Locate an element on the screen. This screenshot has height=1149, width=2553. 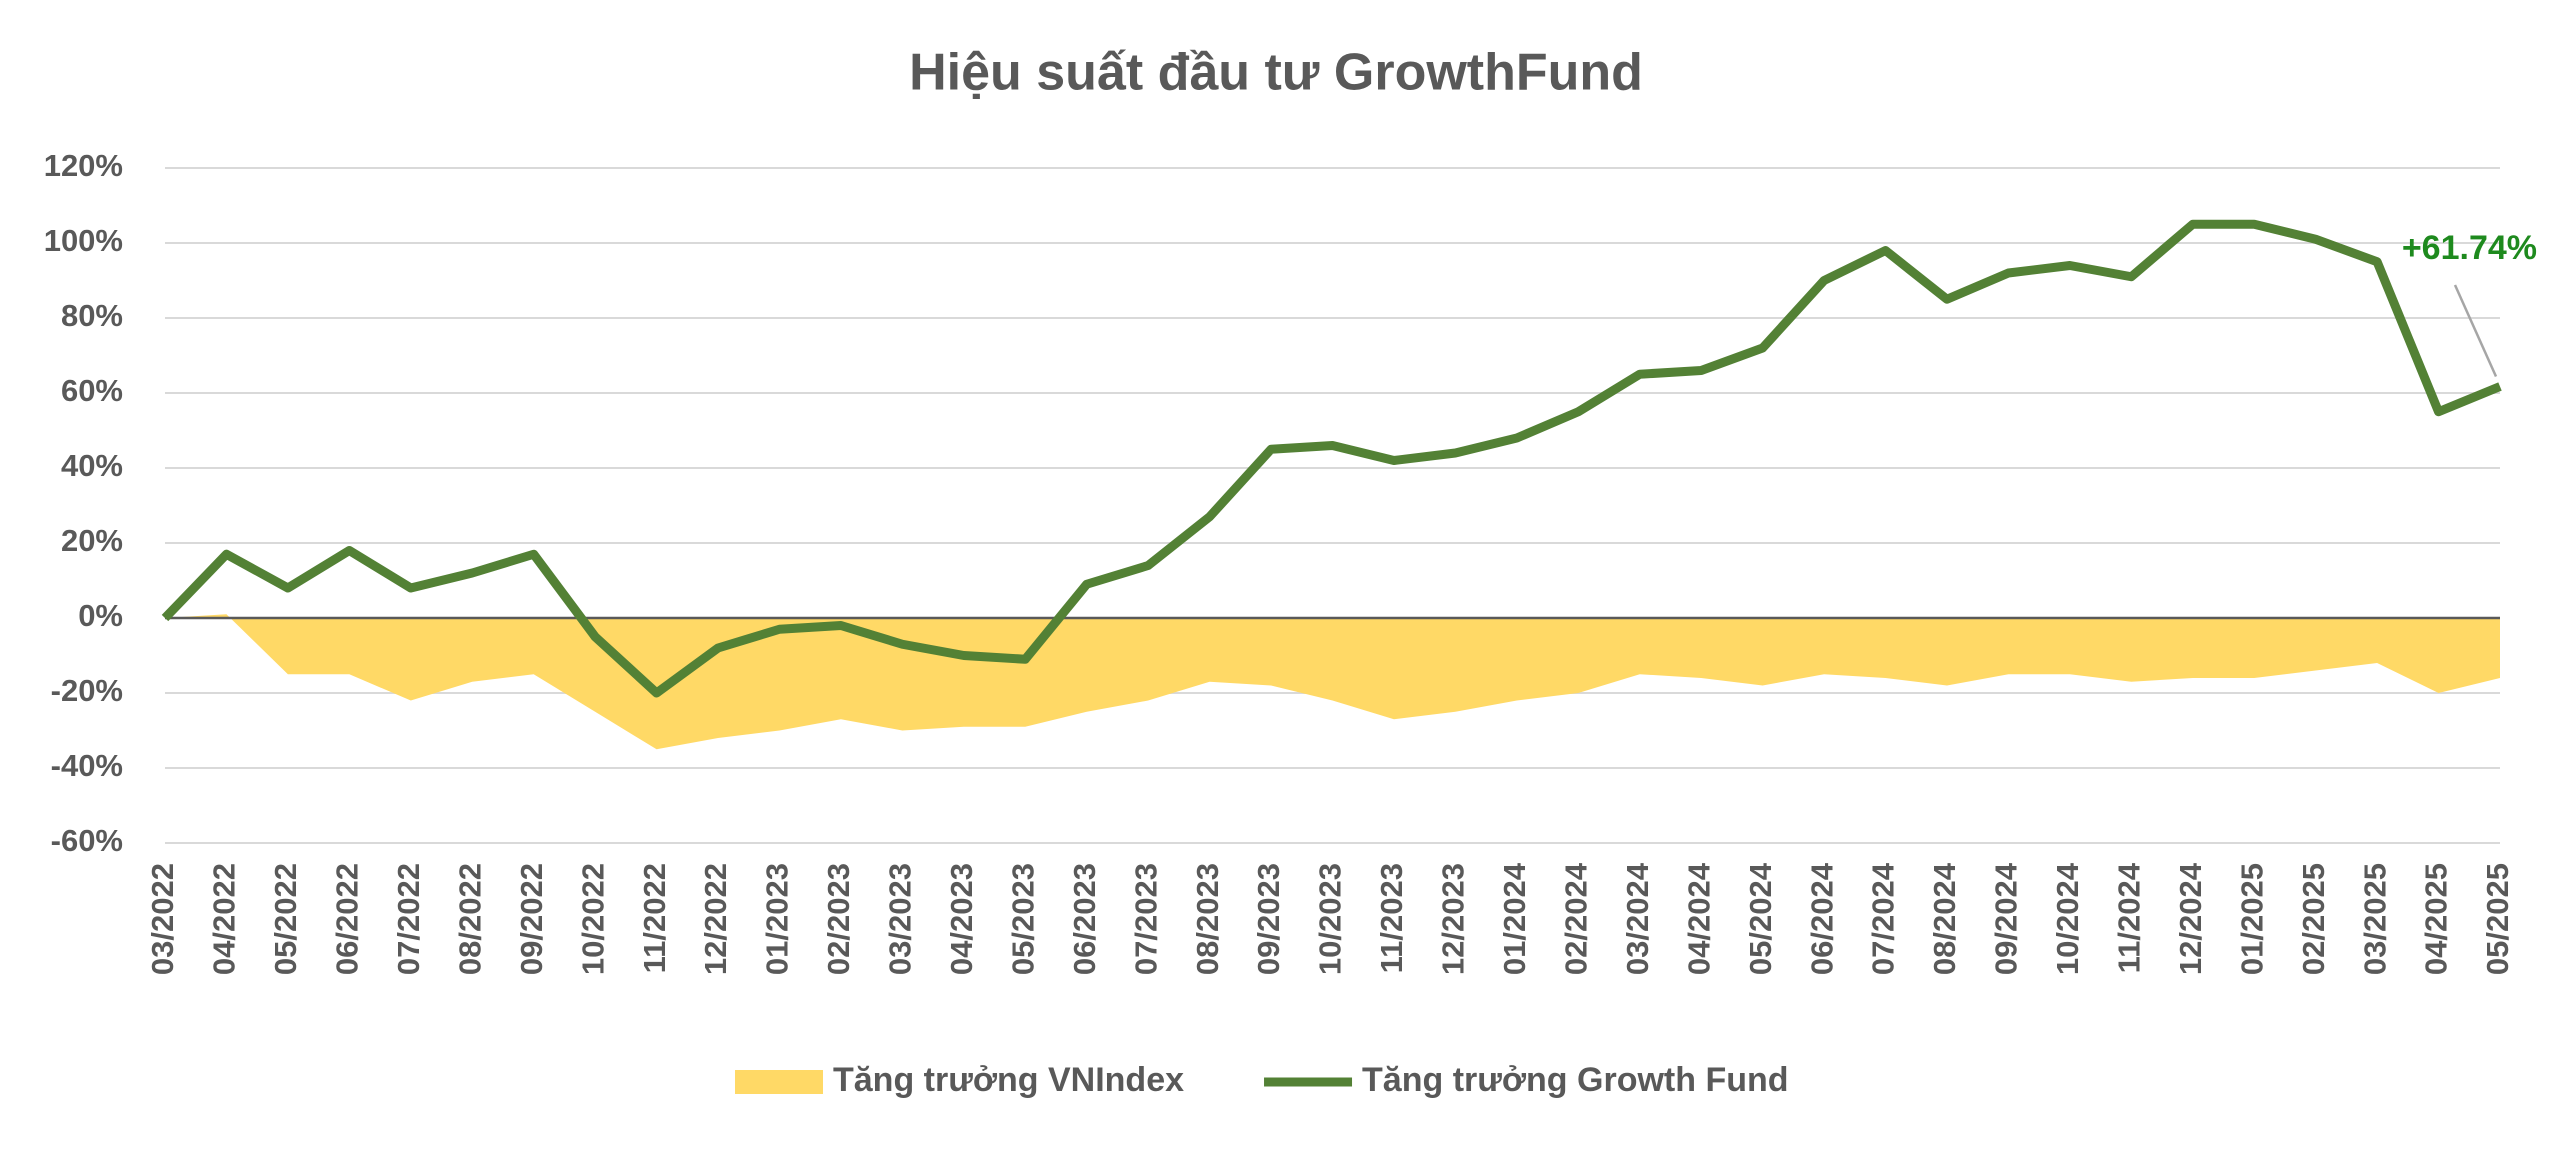
y-tick-label: -20% is located at coordinates (87, 690).